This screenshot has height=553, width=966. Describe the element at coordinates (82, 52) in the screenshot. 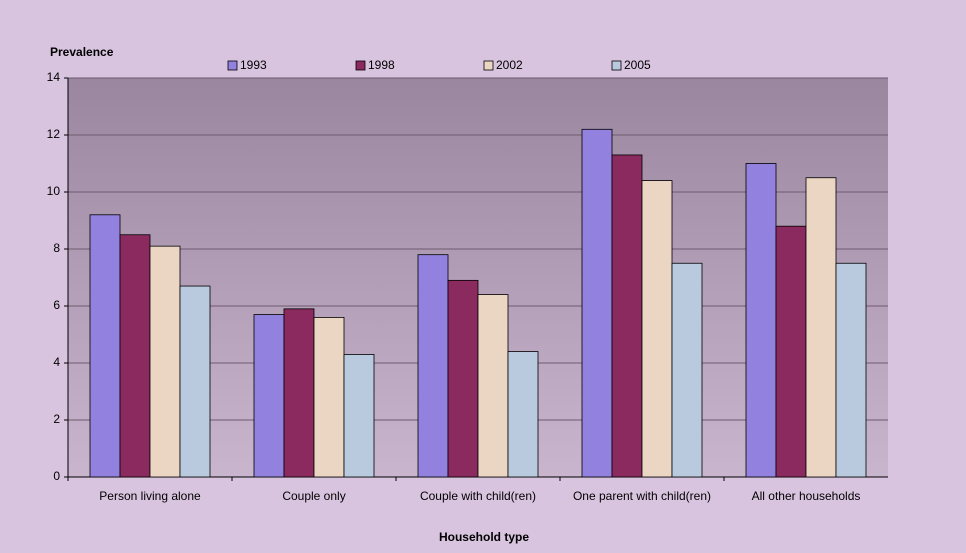

I see `y-axis-label: Prevalence` at that location.